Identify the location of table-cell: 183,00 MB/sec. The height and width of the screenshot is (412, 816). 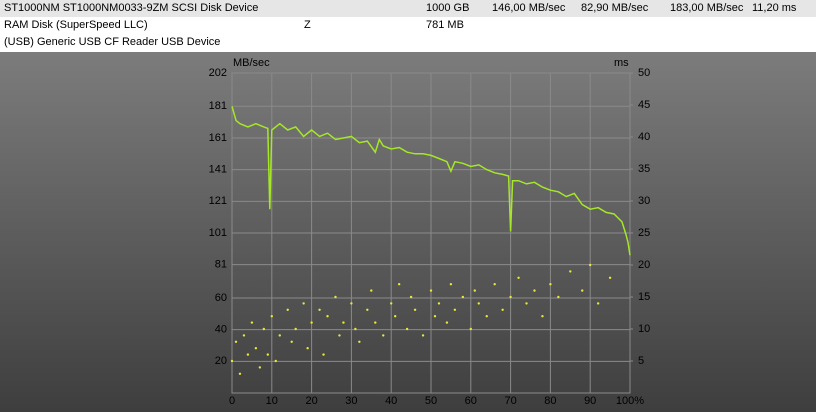
(707, 8).